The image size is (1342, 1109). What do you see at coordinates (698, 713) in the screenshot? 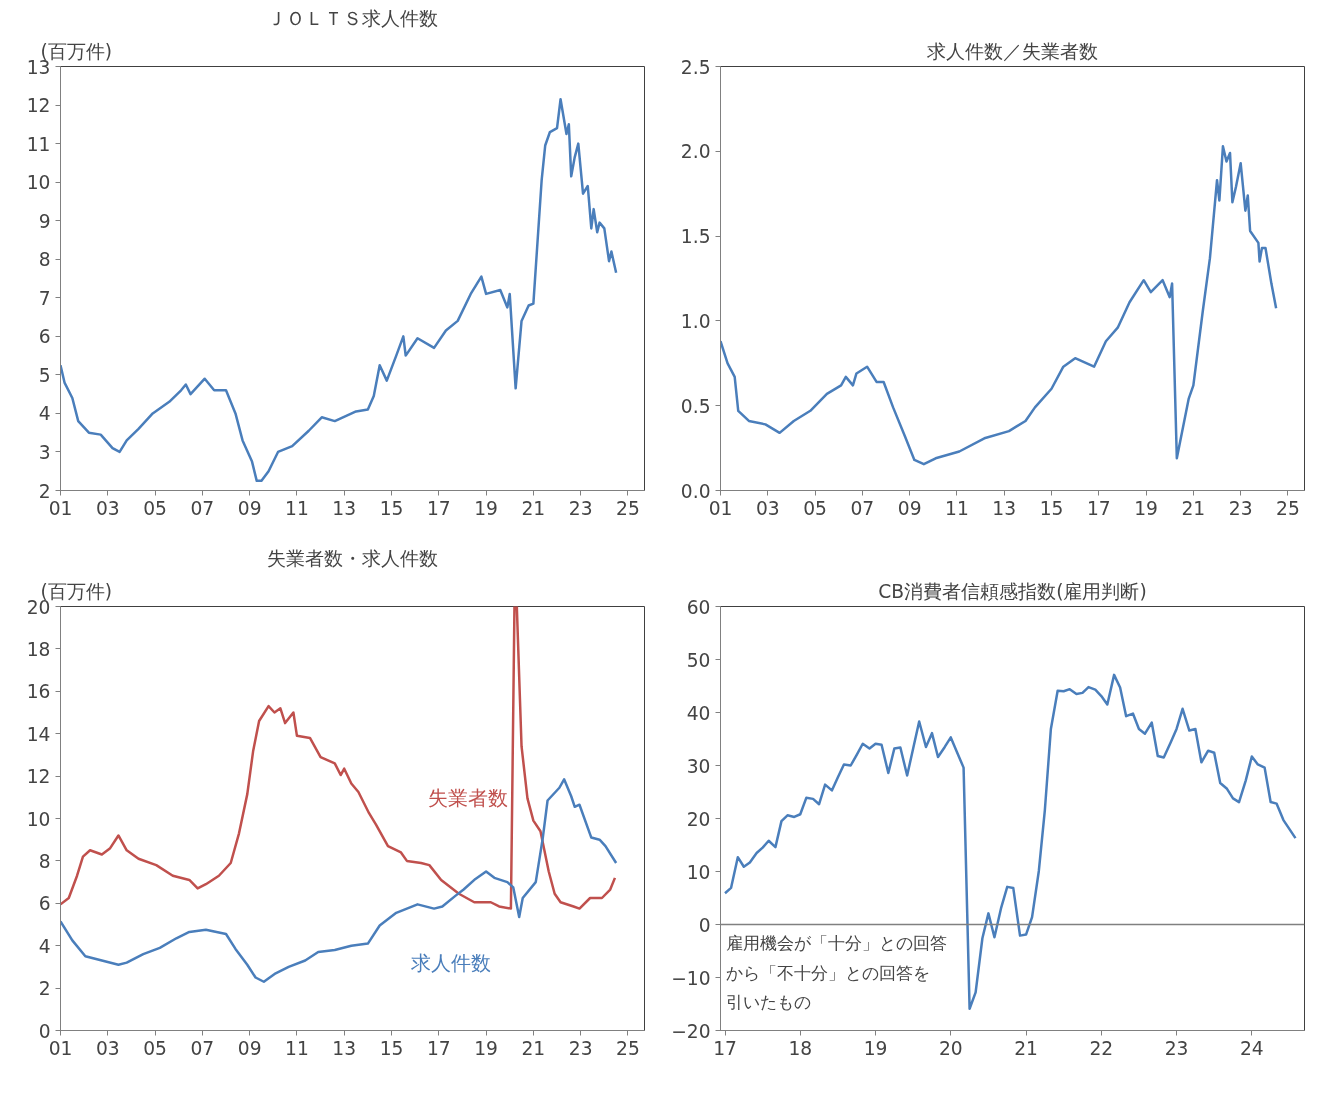
I see `y-tick-label: 40` at bounding box center [698, 713].